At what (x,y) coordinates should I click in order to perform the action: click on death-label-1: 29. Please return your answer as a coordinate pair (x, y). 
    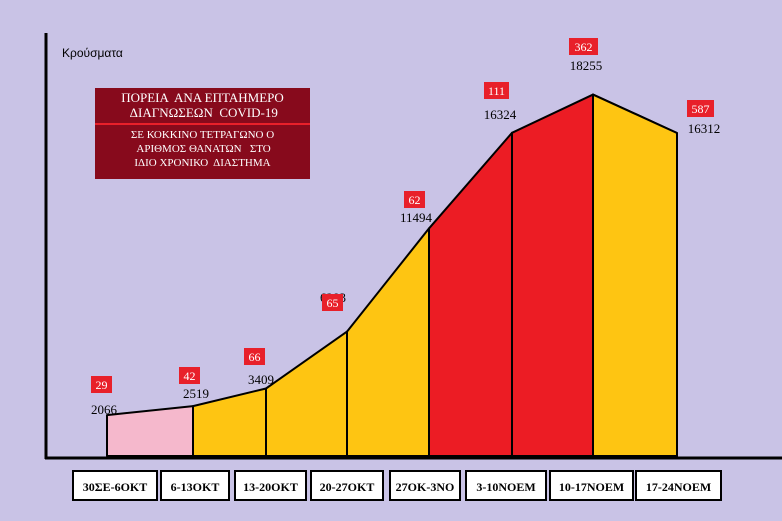
    Looking at the image, I should click on (102, 385).